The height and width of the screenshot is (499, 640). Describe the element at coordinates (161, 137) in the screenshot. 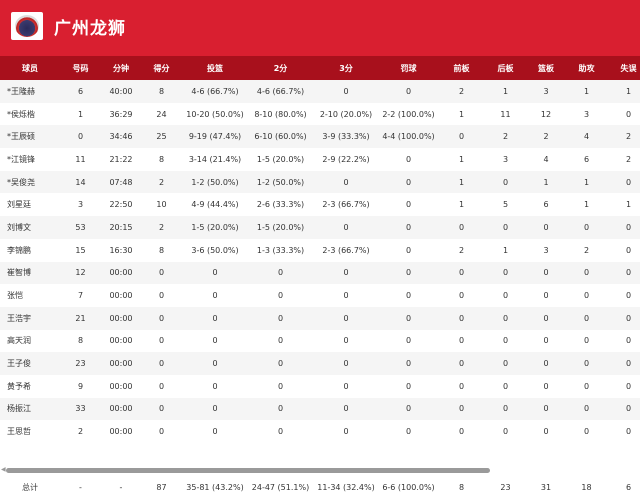

I see `stat-cell: 25` at that location.